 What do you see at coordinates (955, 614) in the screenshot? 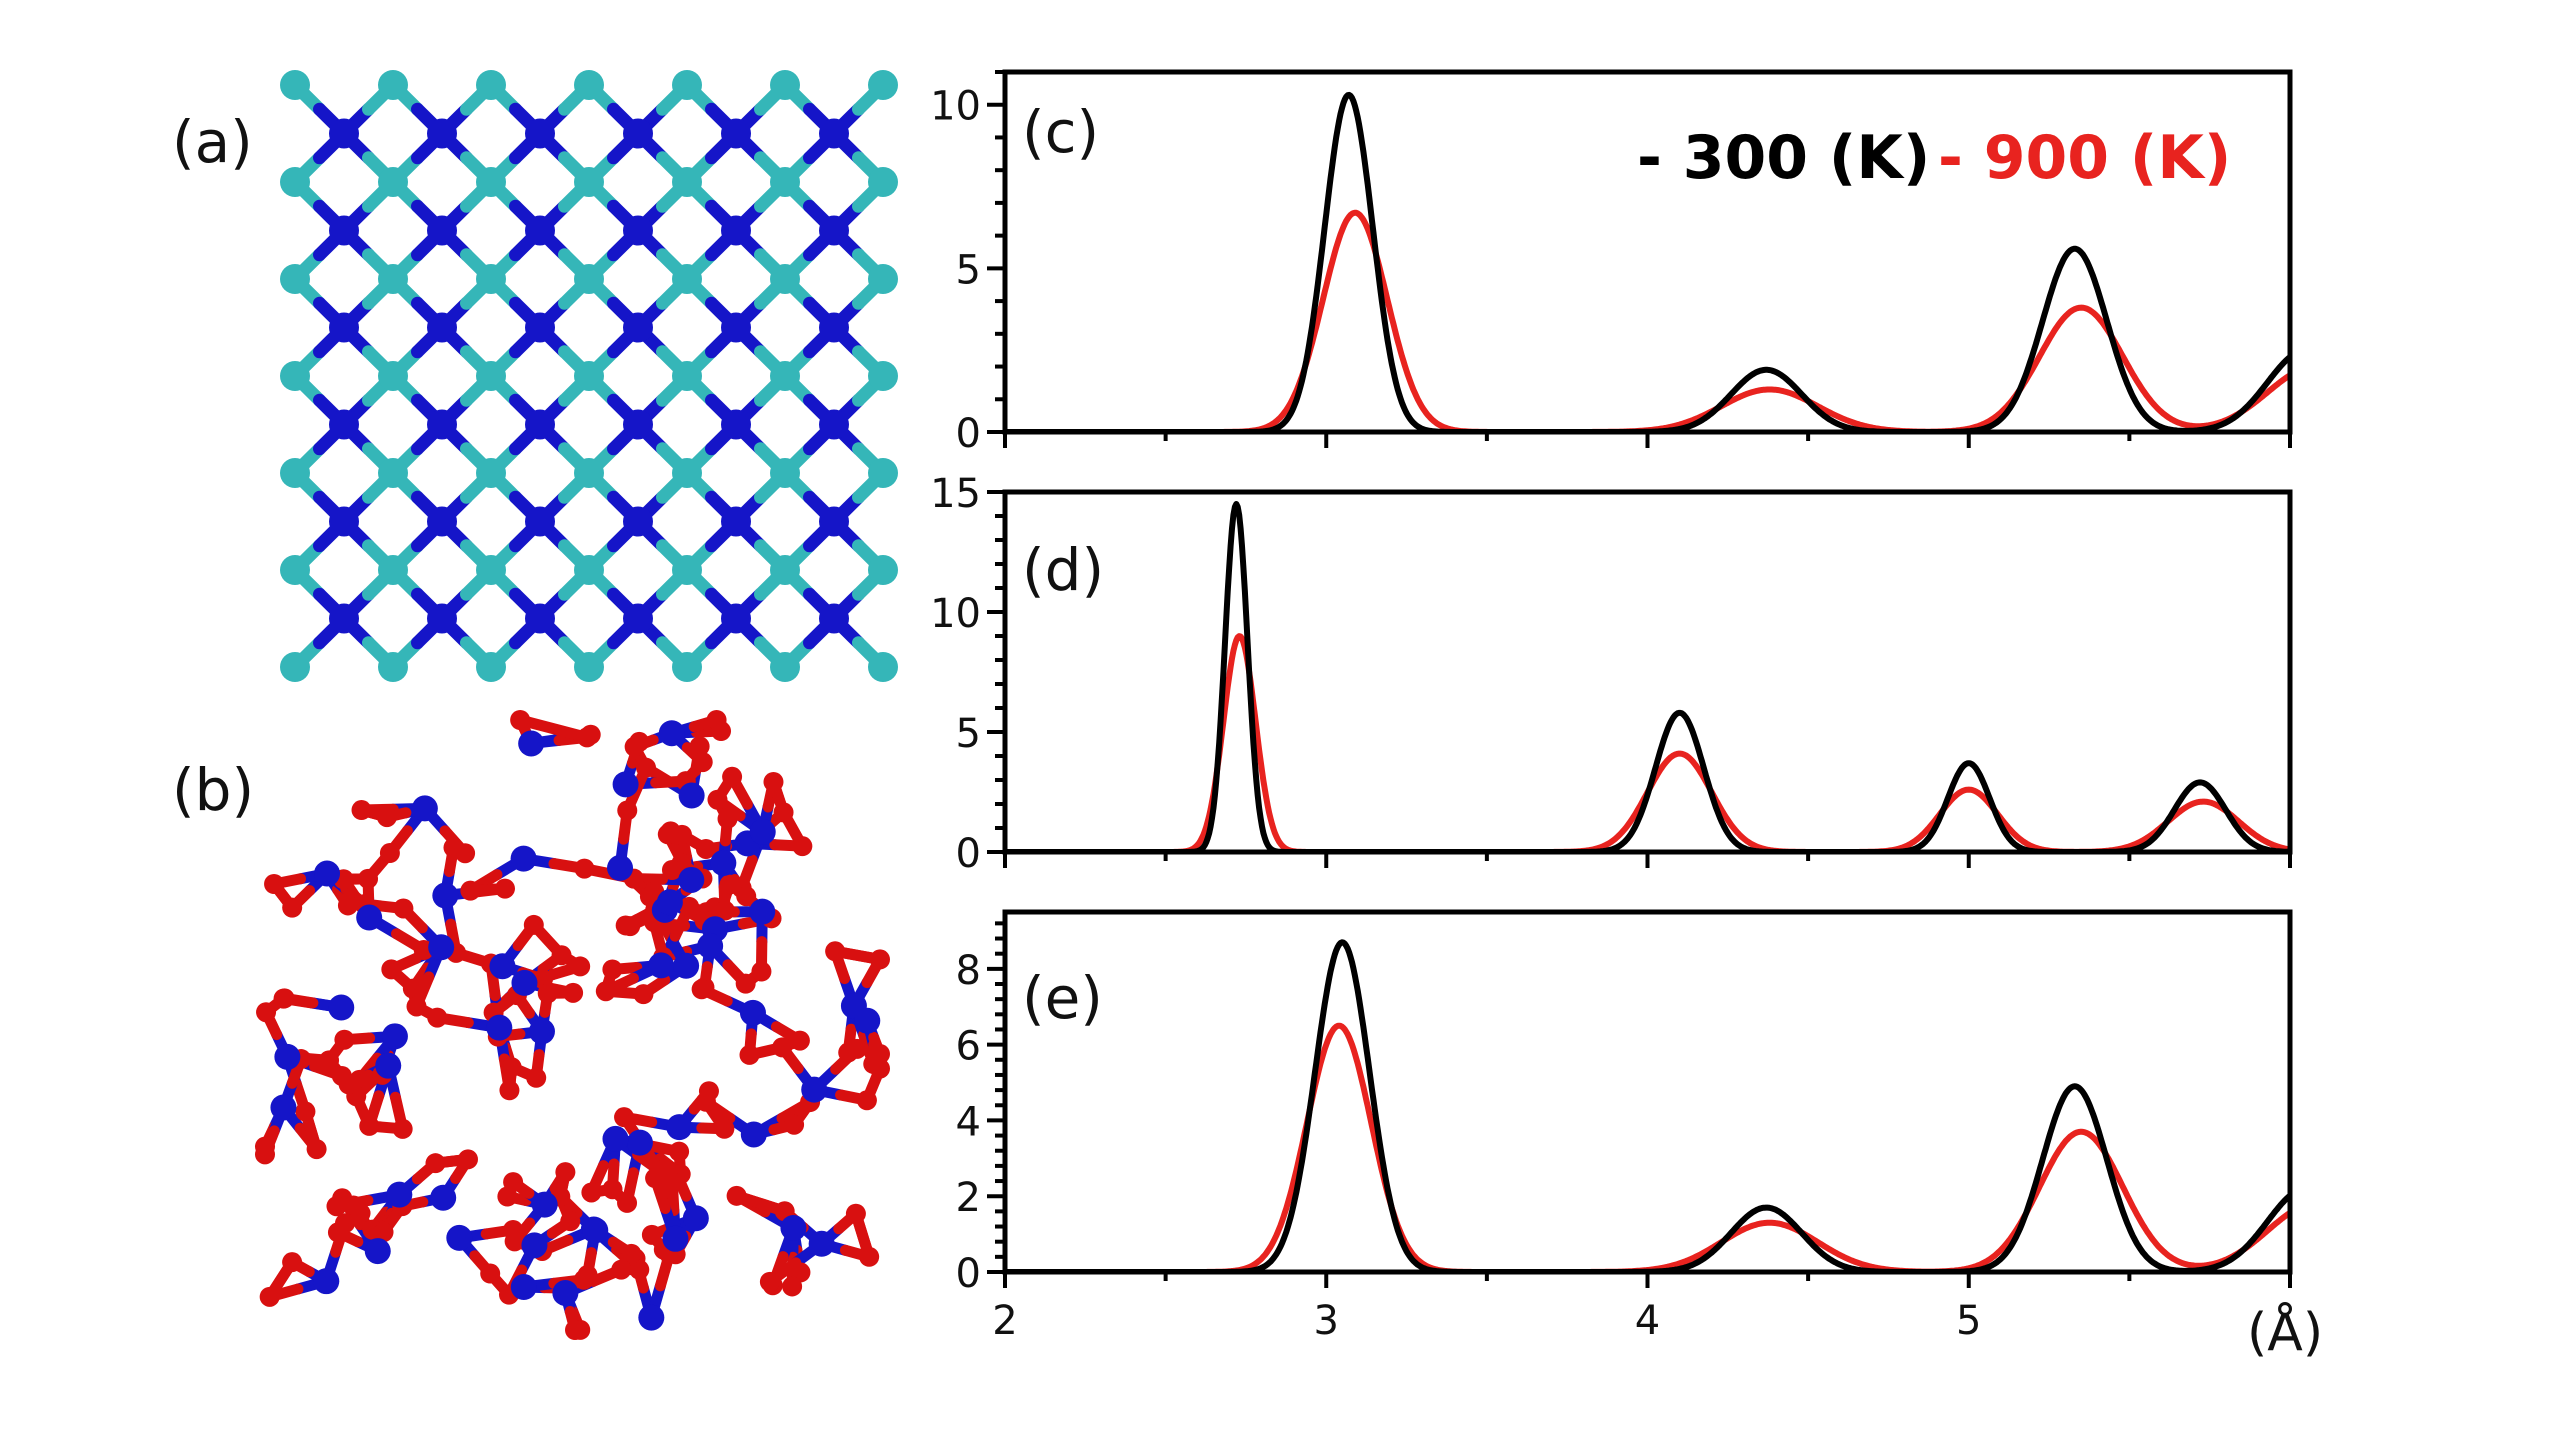
I see `y-tick-label: 10` at bounding box center [955, 614].